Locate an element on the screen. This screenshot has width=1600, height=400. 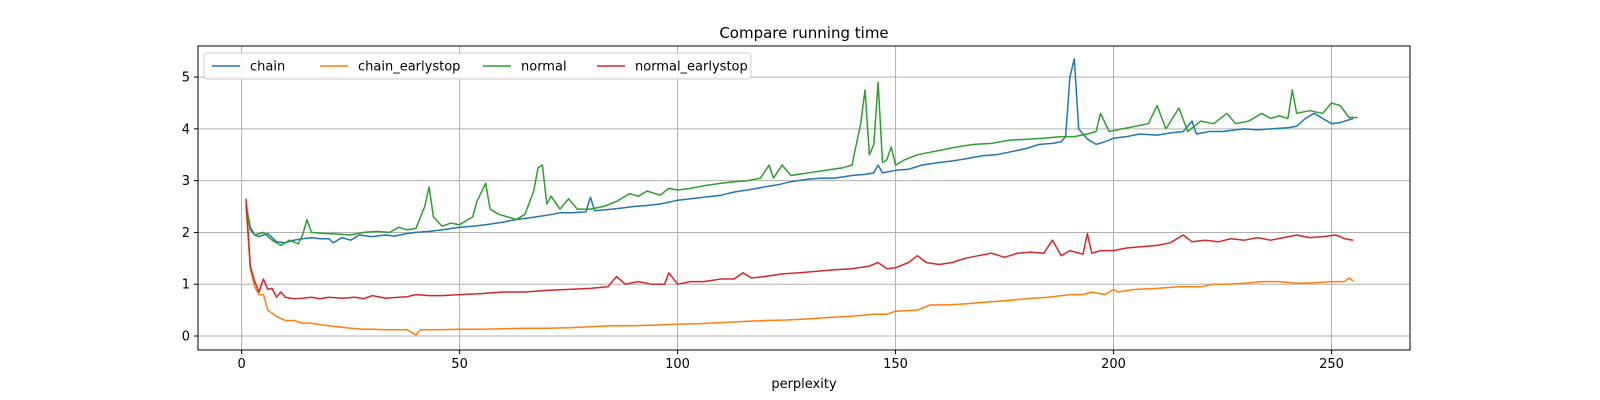
legend-label: normal is located at coordinates (544, 67).